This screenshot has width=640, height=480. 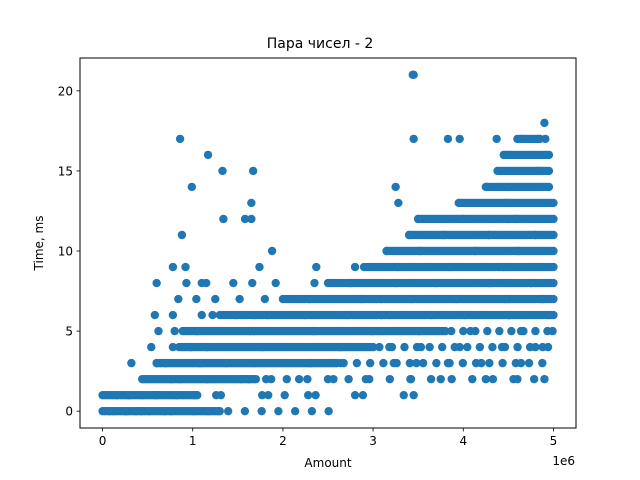 What do you see at coordinates (69, 251) in the screenshot?
I see `y-axis: 0 5 10 15 20` at bounding box center [69, 251].